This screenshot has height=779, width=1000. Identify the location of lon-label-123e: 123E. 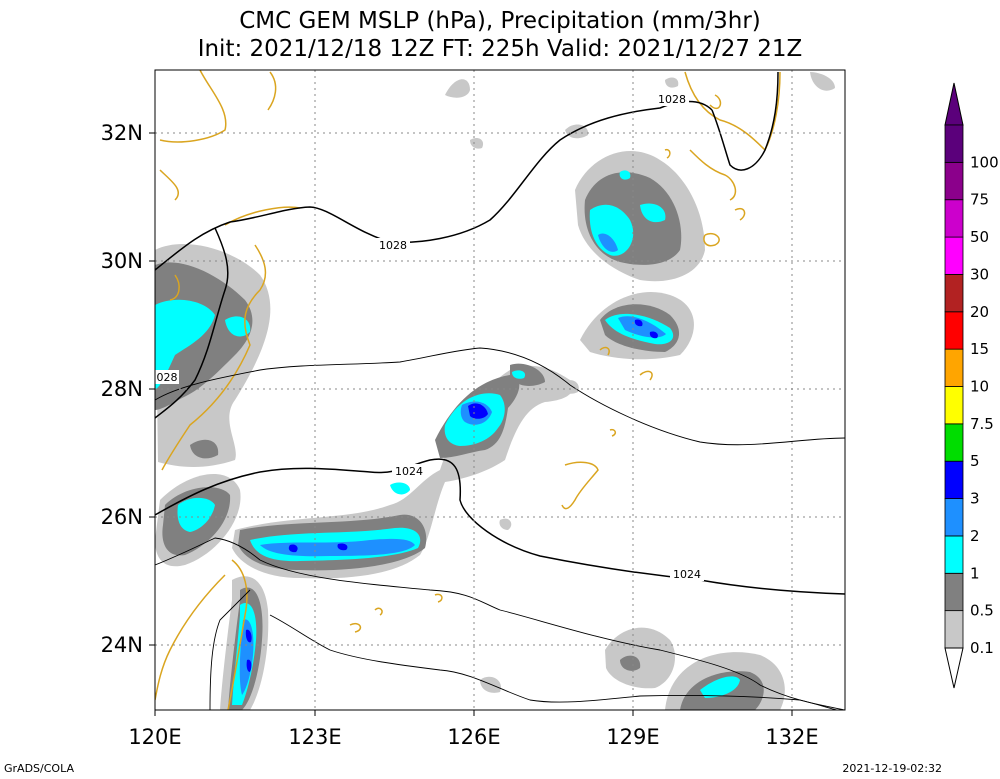
(314, 737).